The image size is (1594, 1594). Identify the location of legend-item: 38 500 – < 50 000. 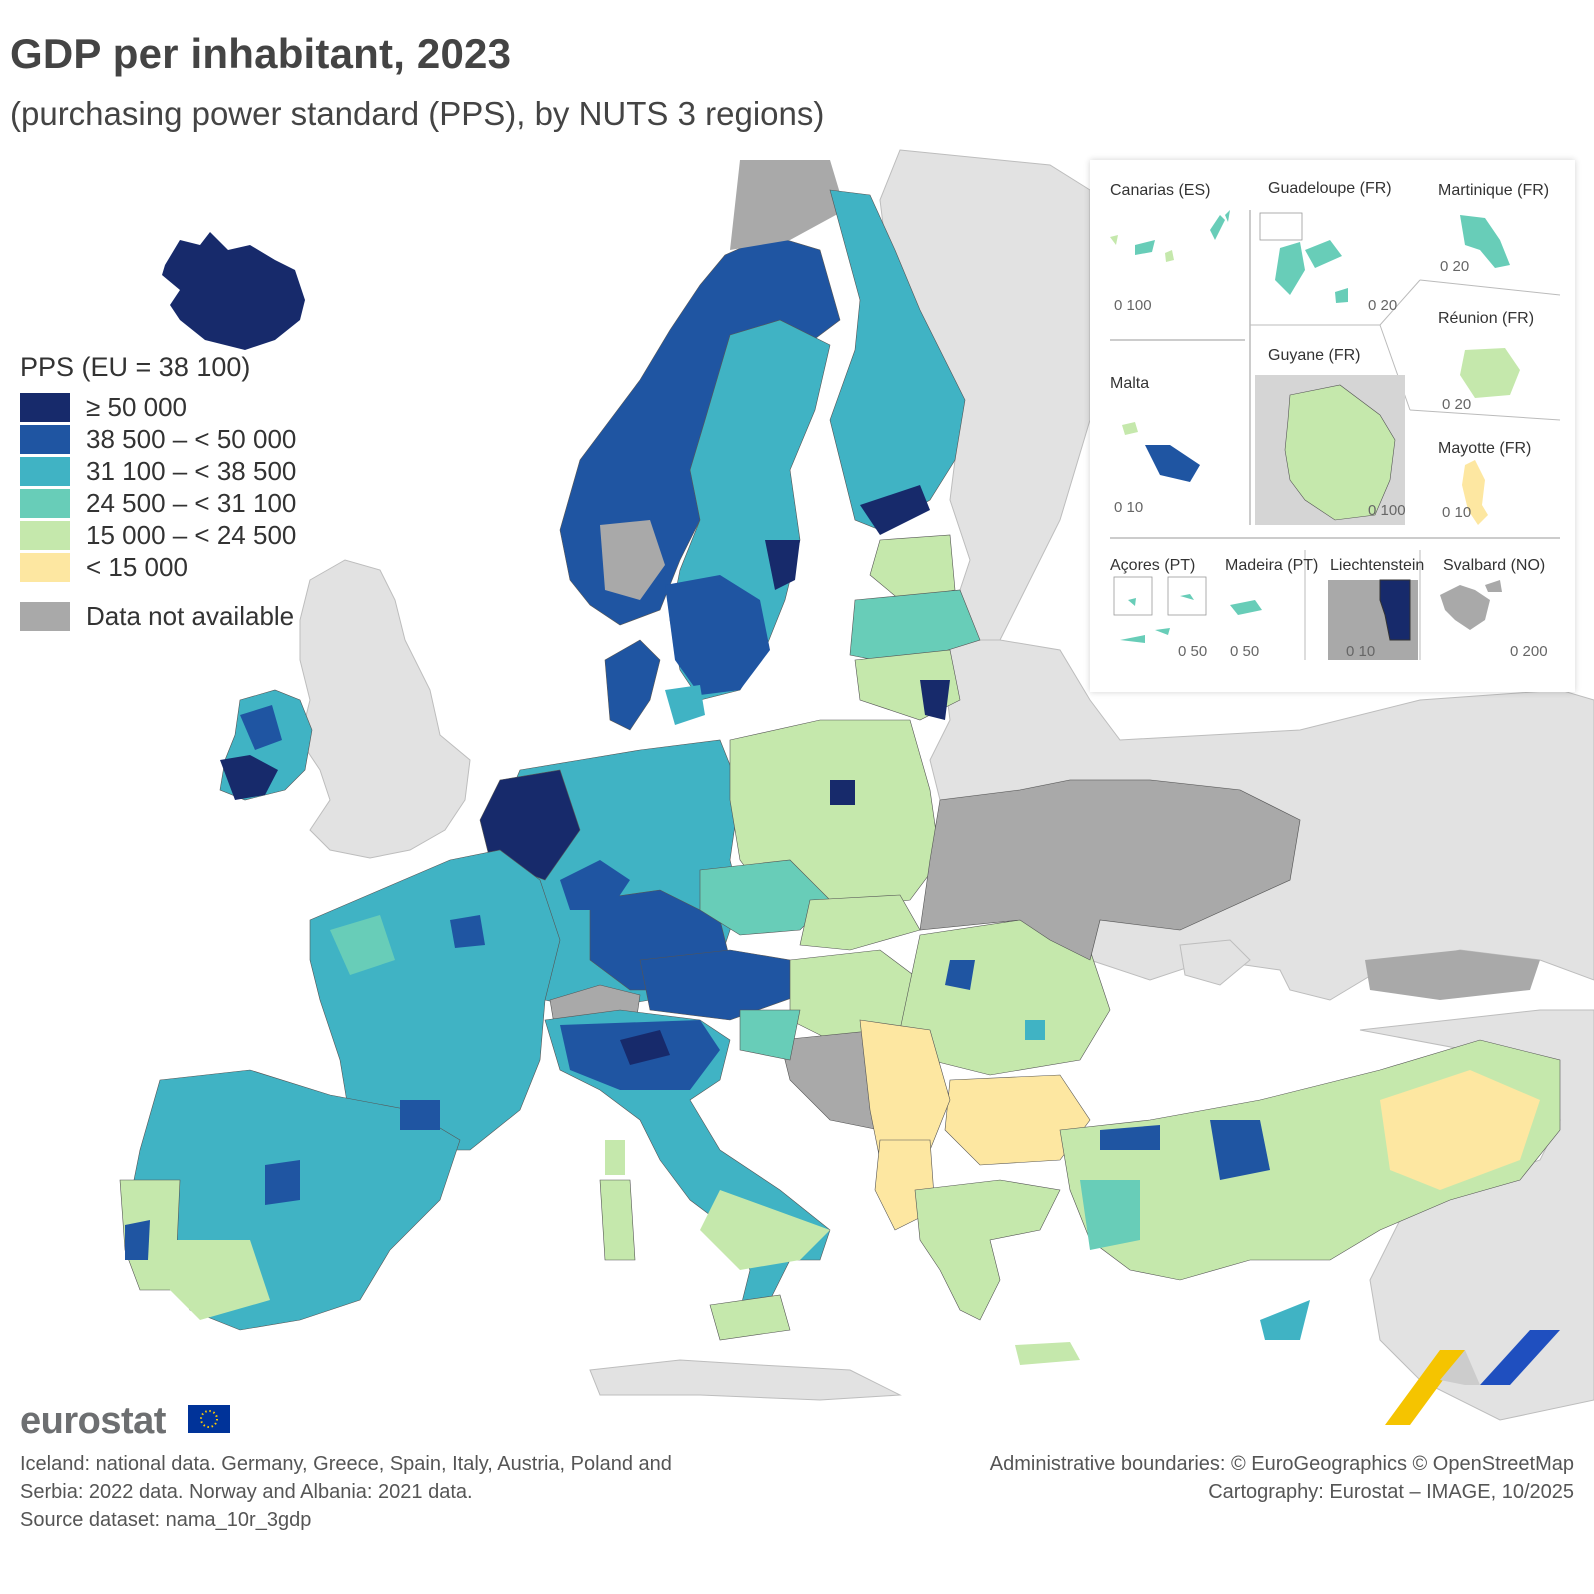
(158, 439).